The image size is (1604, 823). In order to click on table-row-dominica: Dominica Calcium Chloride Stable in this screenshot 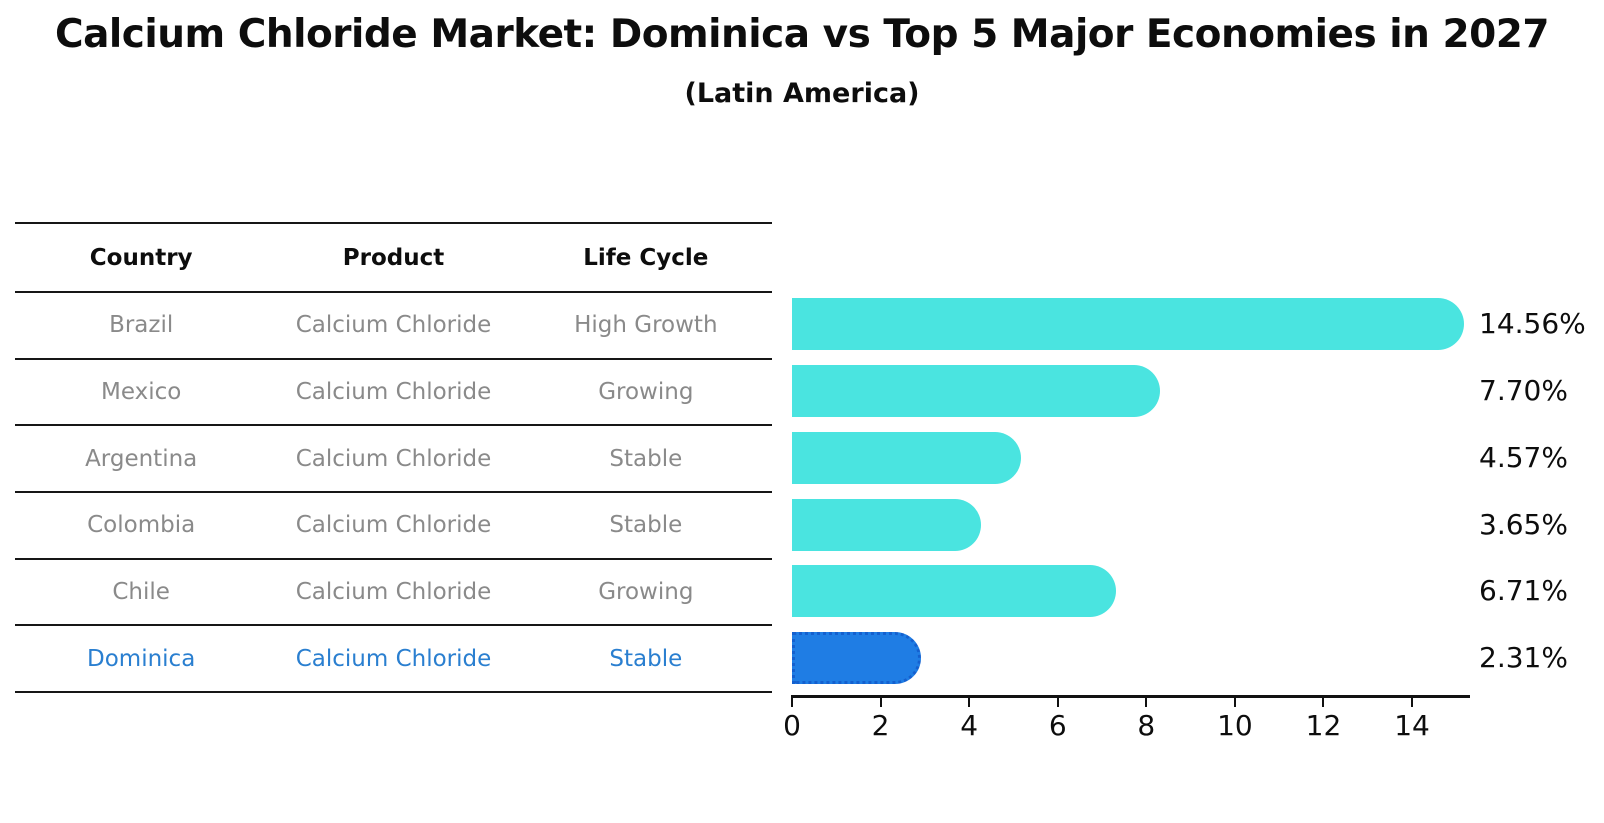, I will do `click(393, 660)`.